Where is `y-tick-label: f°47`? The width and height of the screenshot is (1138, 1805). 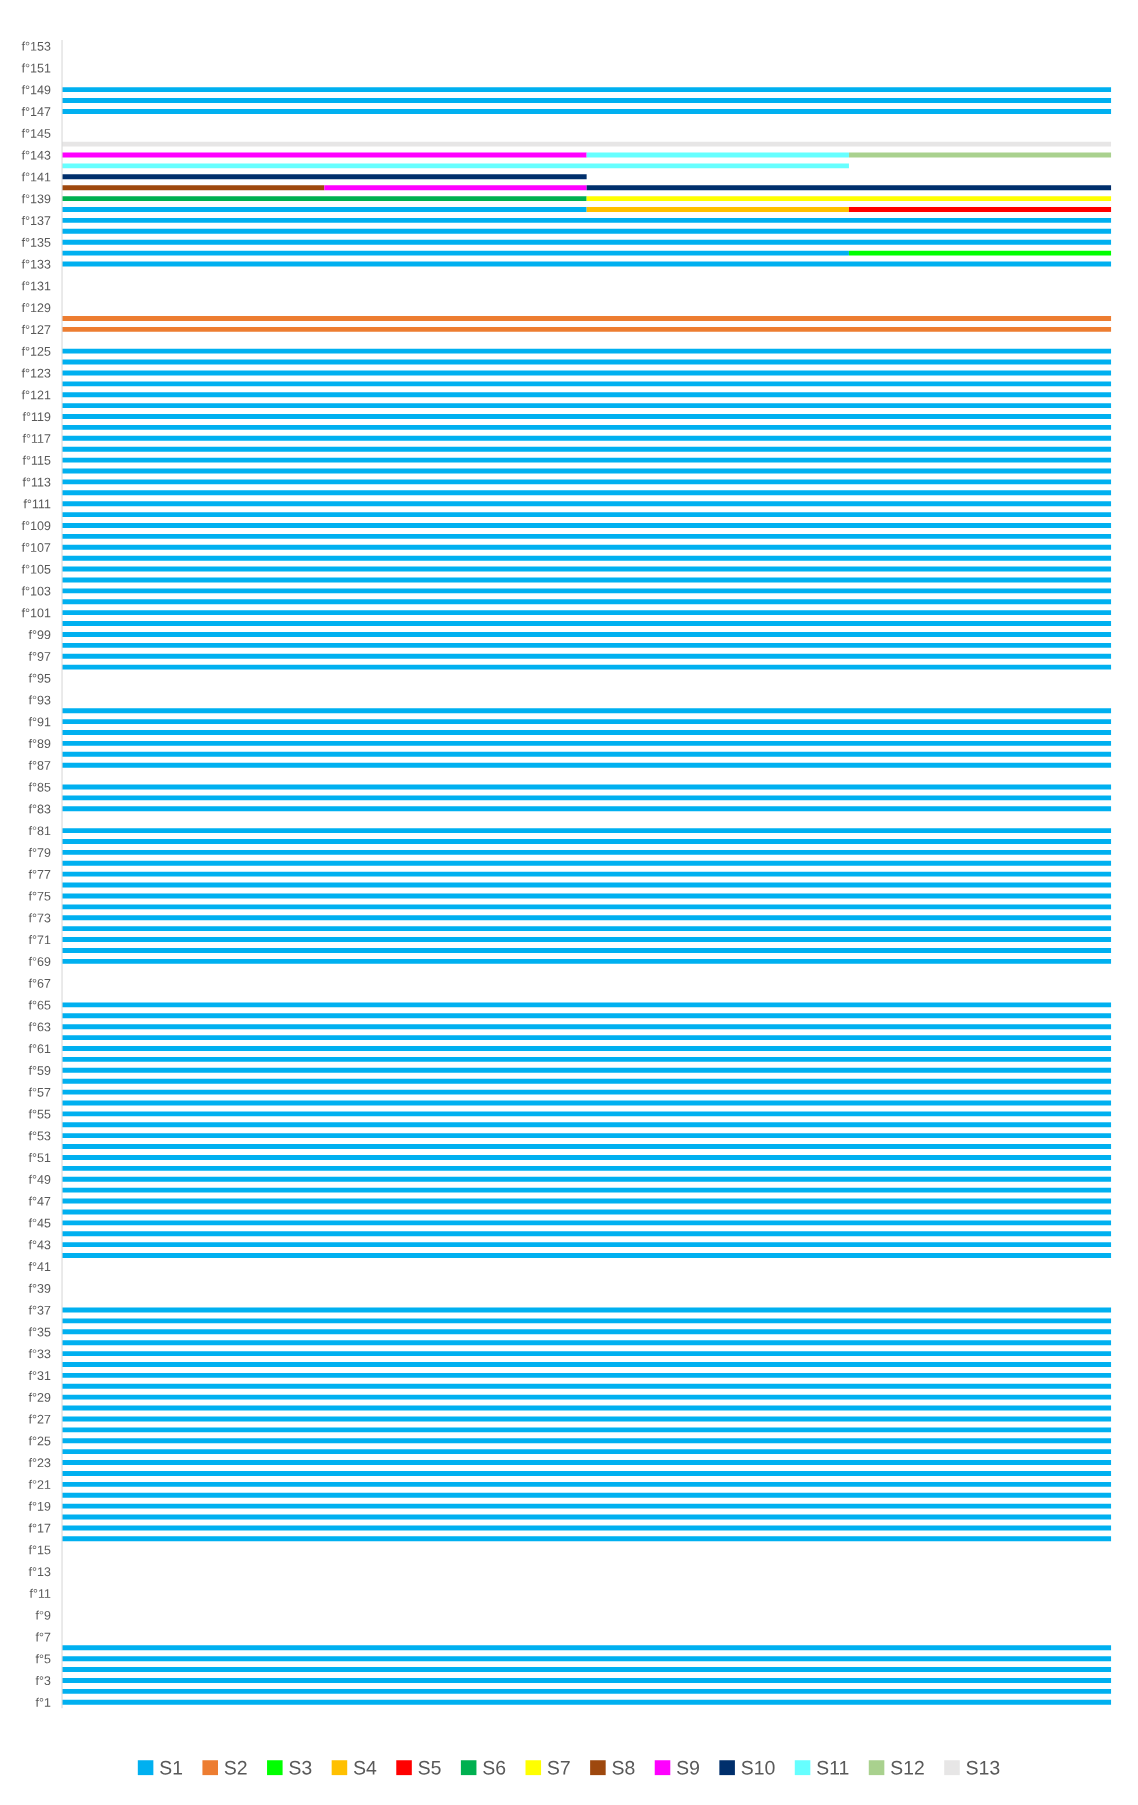 y-tick-label: f°47 is located at coordinates (39, 1201).